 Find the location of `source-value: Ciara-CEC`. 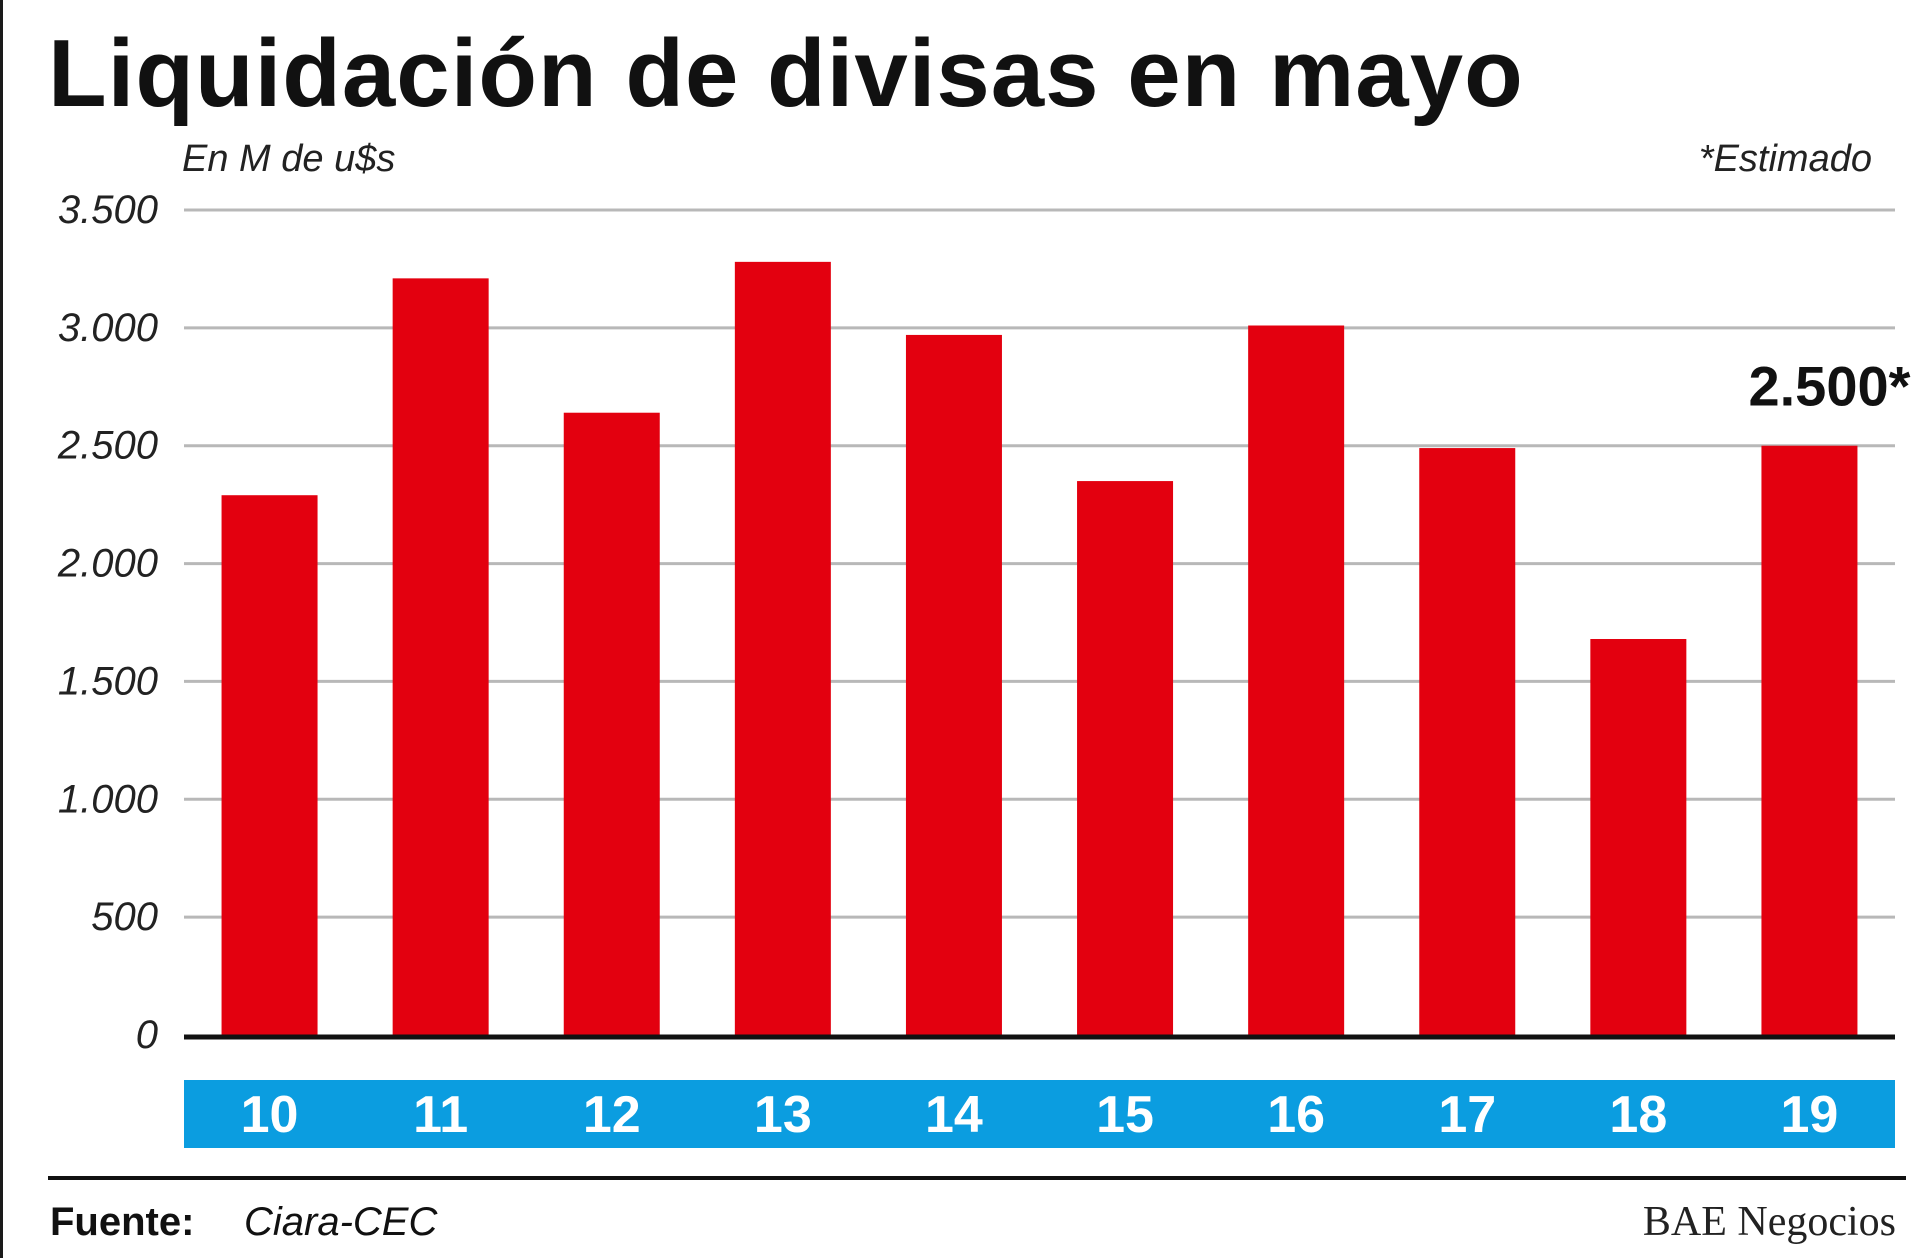

source-value: Ciara-CEC is located at coordinates (341, 1222).